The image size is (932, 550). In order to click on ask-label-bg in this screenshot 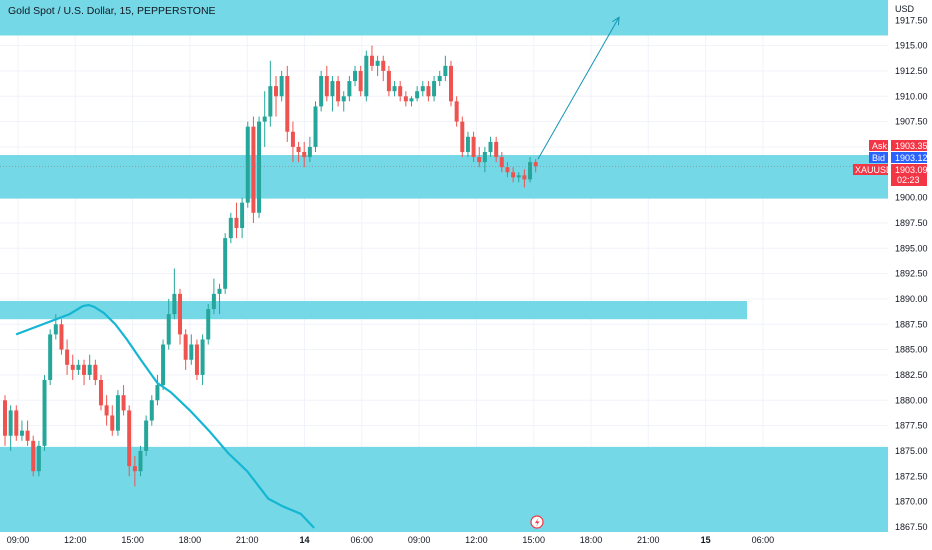, I will do `click(878, 145)`.